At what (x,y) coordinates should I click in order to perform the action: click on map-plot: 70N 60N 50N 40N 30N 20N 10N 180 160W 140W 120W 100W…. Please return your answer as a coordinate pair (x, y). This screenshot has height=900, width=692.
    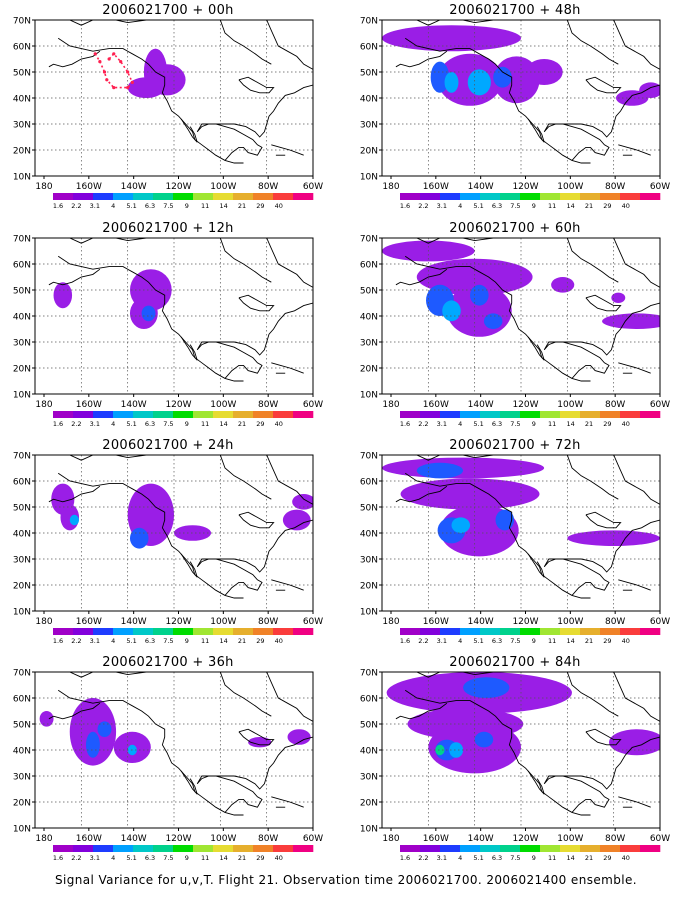
    Looking at the image, I should click on (168, 549).